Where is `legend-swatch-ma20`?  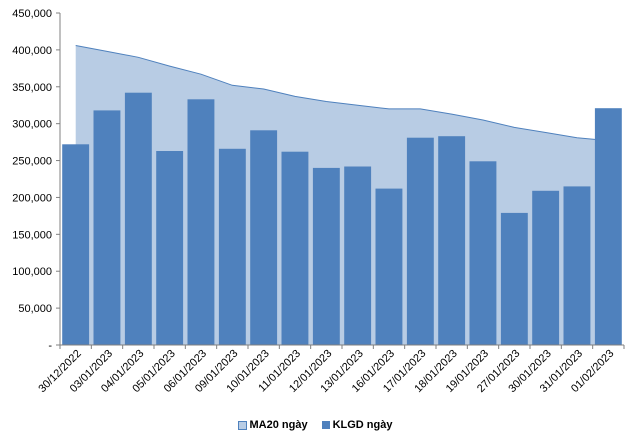
legend-swatch-ma20 is located at coordinates (242, 425).